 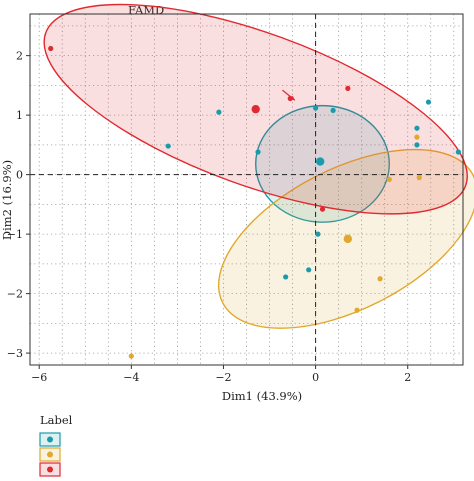 I want to click on x-tick-label: −4, so click(x=131, y=377).